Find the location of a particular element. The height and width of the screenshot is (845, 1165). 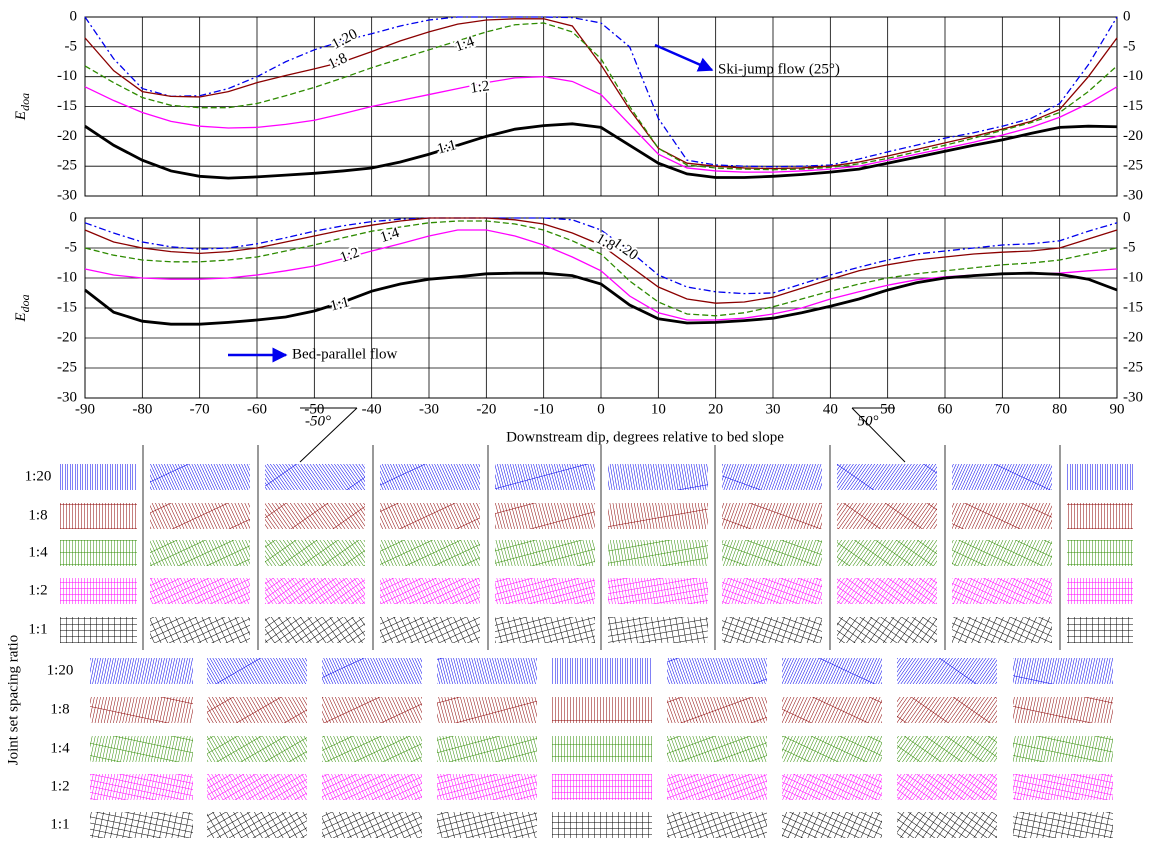

x-tick-label: -80 is located at coordinates (142, 409).